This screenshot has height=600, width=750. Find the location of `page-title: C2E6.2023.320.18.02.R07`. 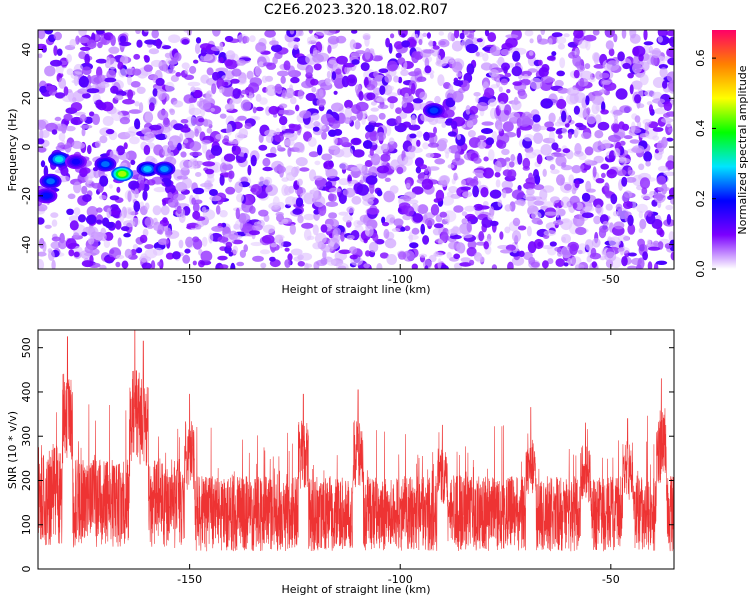

page-title: C2E6.2023.320.18.02.R07 is located at coordinates (356, 10).